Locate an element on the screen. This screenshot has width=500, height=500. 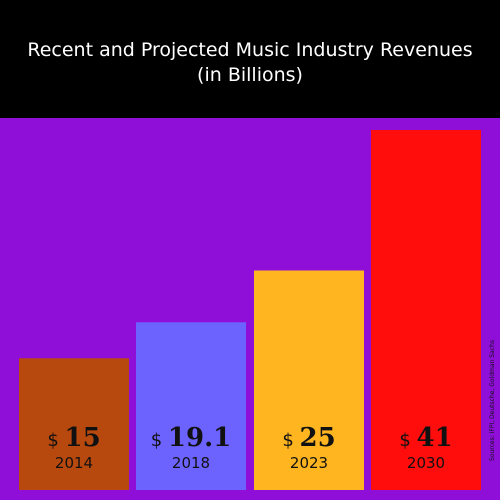
category-label-2014: 2014 is located at coordinates (74, 463).